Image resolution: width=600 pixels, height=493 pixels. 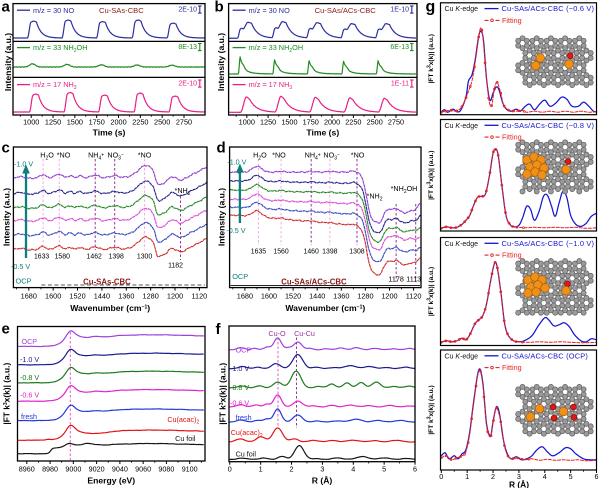 What do you see at coordinates (396, 122) in the screenshot?
I see `svg-text: 2750` at bounding box center [396, 122].